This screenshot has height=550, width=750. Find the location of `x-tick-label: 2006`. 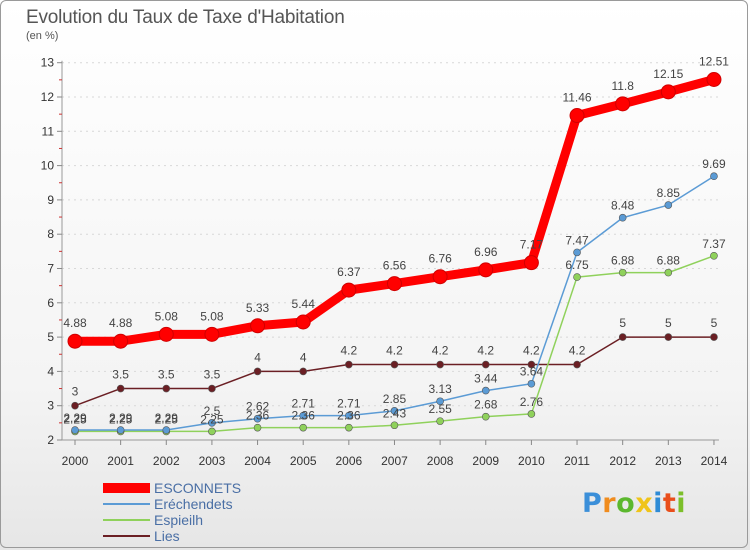

x-tick-label: 2006 is located at coordinates (348, 461).